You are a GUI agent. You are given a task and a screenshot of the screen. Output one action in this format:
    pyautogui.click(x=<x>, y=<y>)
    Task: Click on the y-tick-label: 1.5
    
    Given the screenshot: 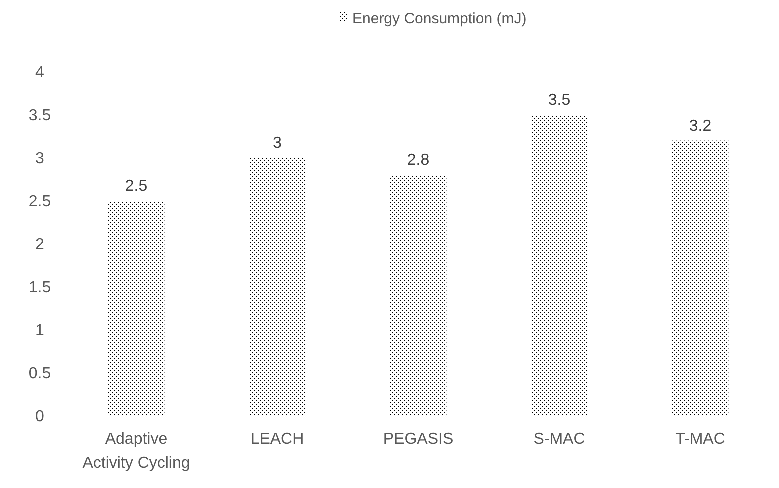 What is the action you would take?
    pyautogui.click(x=40, y=288)
    